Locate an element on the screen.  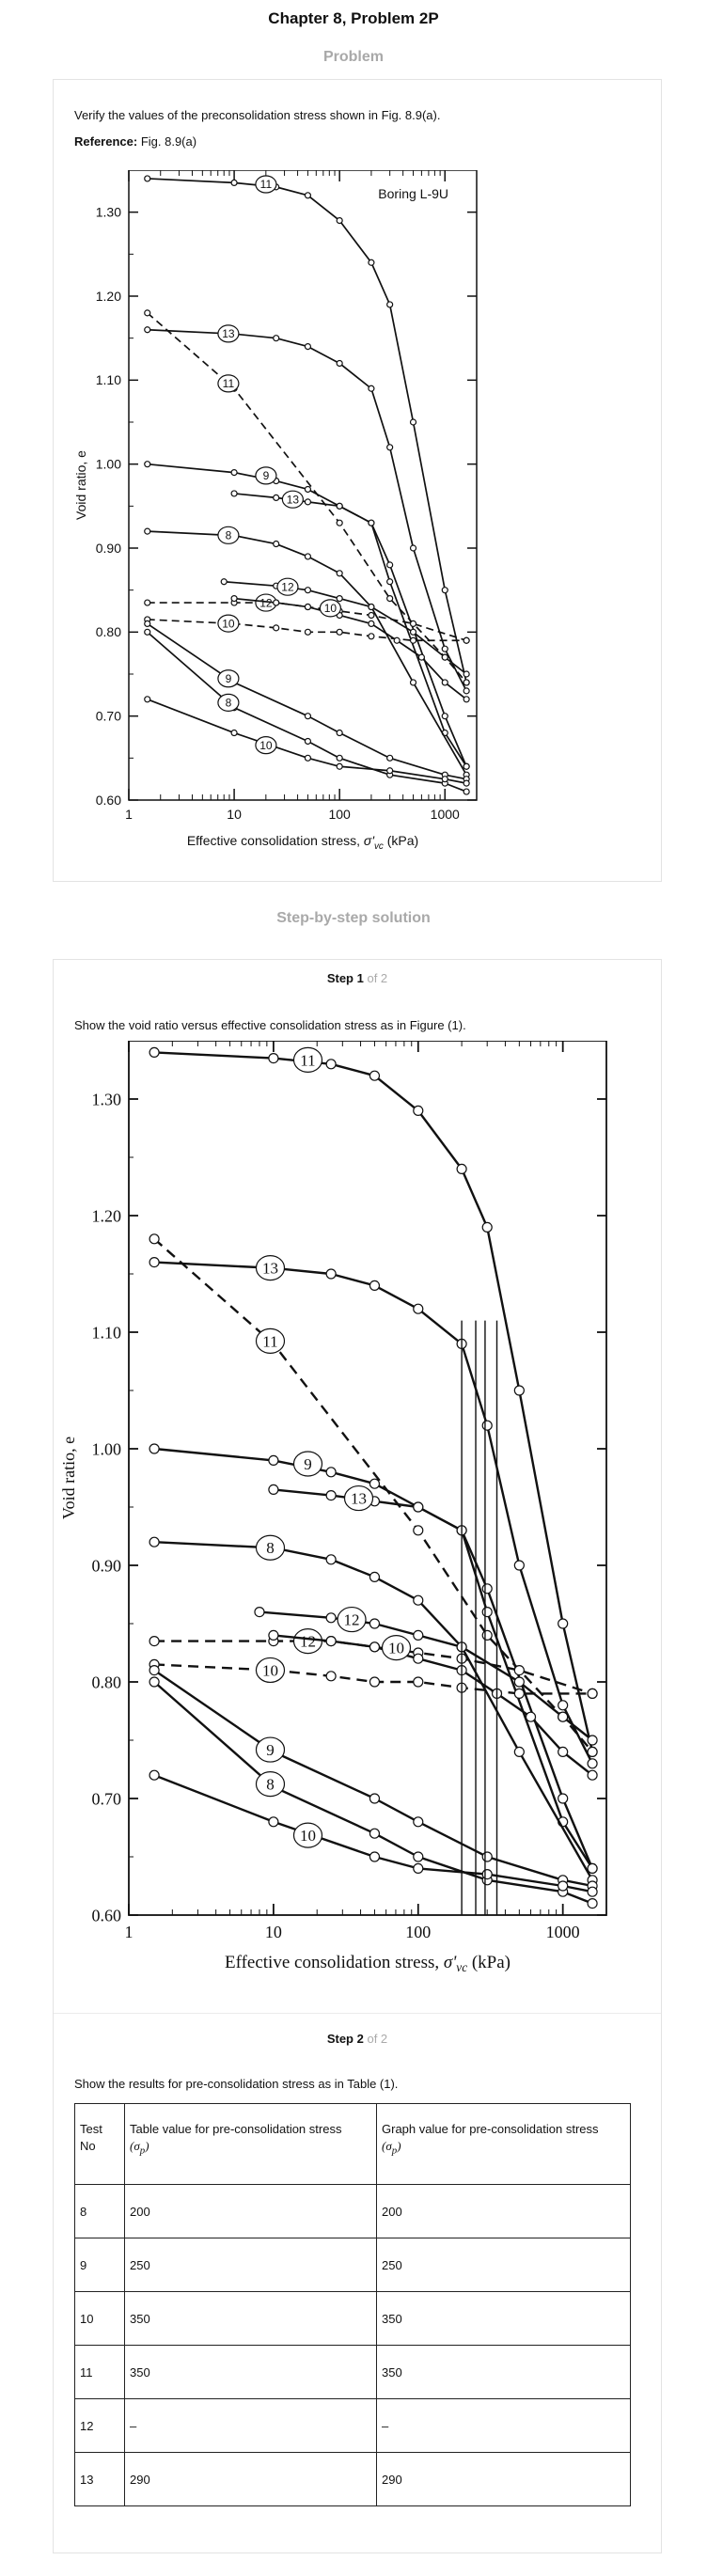
y-tick-label: 0.60 is located at coordinates (108, 801).